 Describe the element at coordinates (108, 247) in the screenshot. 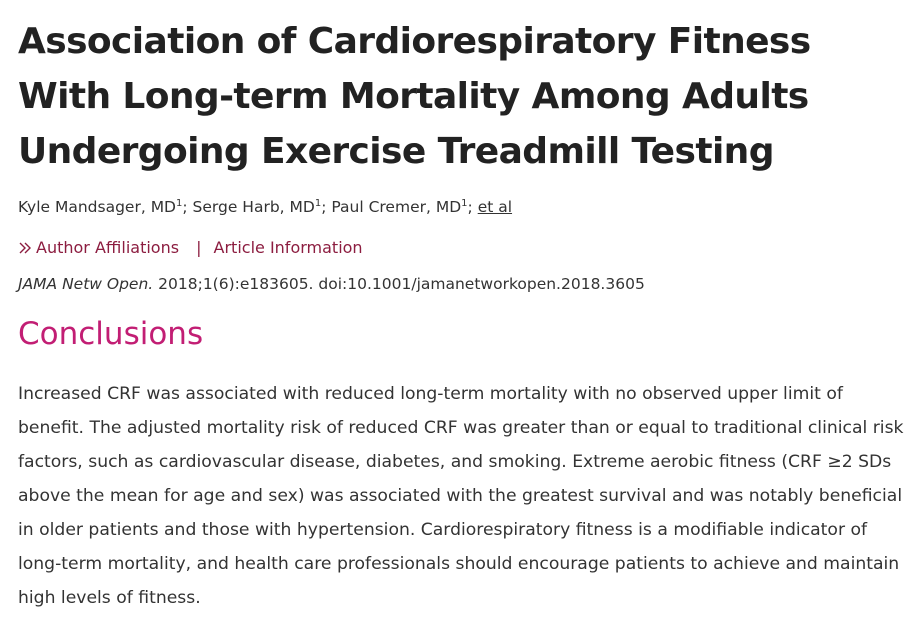

I see `author-affiliations-label: Author Affiliations` at that location.